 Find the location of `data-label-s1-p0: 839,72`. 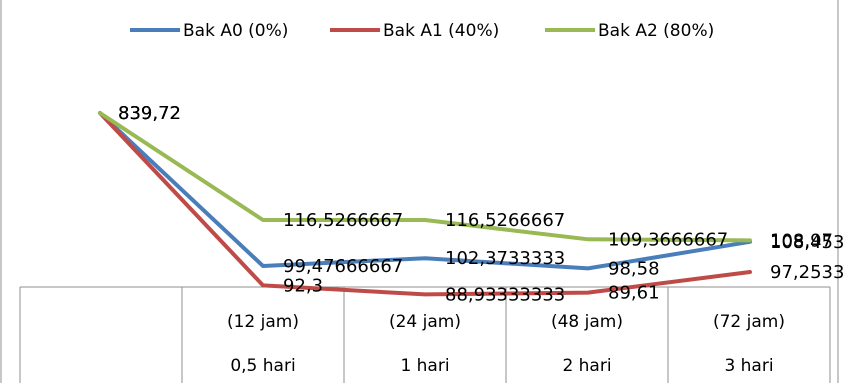

data-label-s1-p0: 839,72 is located at coordinates (149, 113).